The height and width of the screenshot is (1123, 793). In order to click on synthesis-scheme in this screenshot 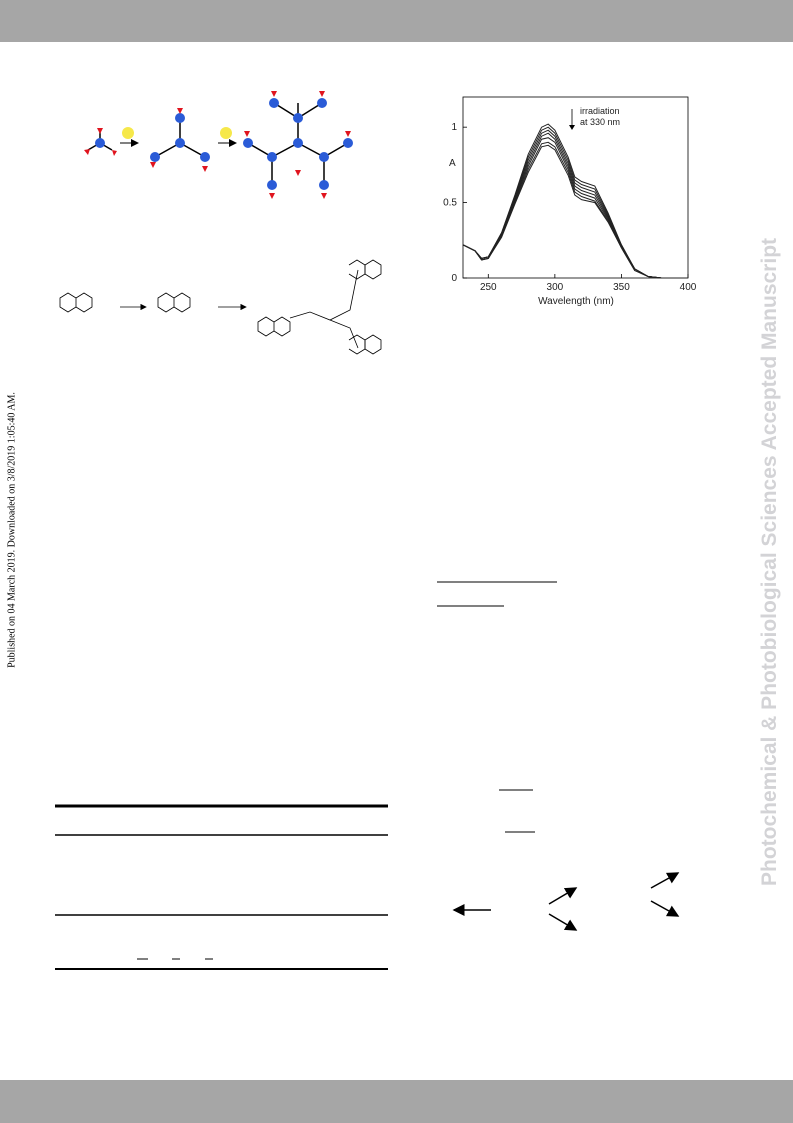, I will do `click(220, 307)`.